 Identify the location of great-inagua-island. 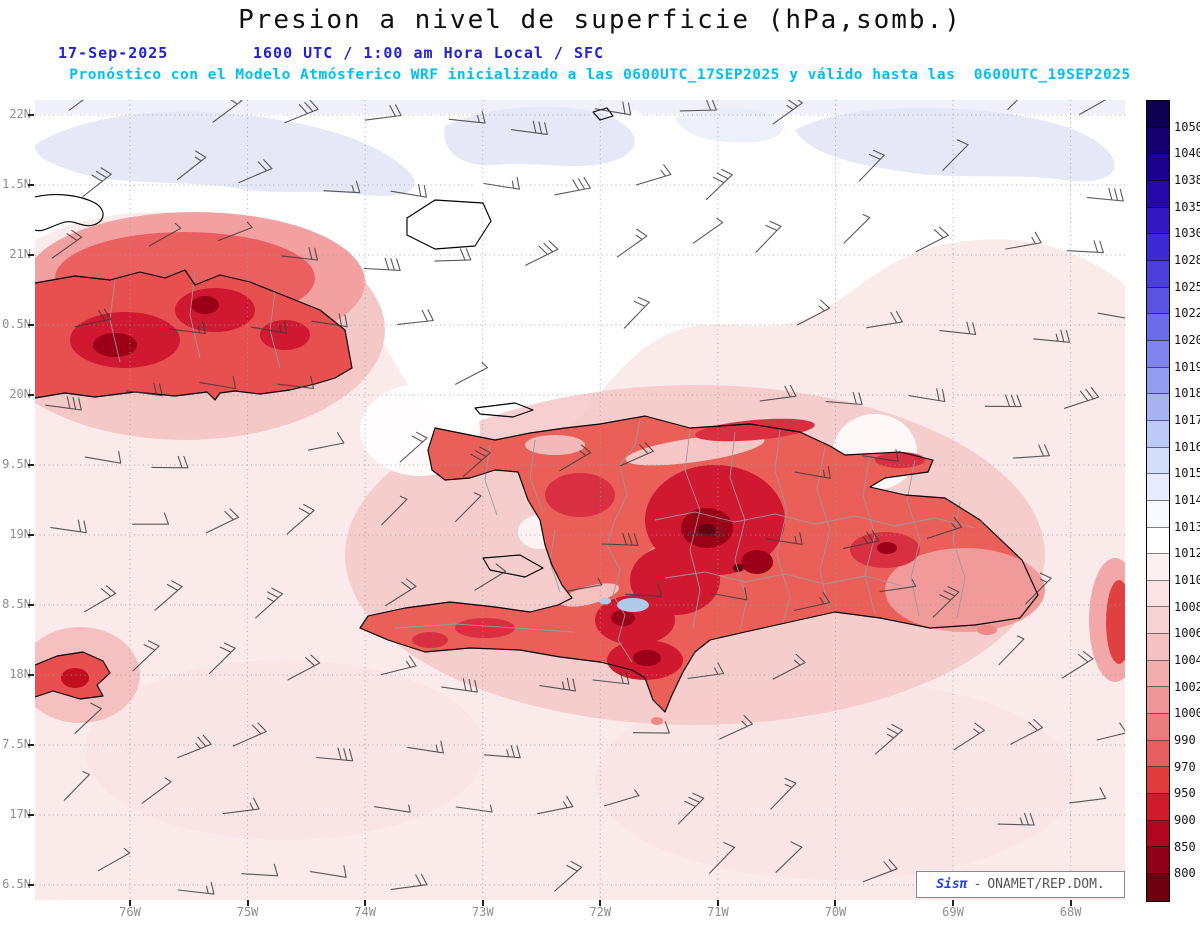
(449, 224).